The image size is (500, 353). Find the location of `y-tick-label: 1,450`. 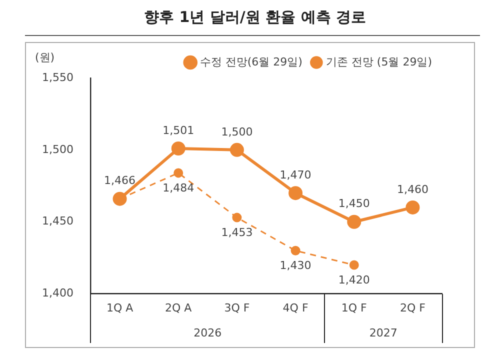

y-tick-label: 1,450 is located at coordinates (58, 221).